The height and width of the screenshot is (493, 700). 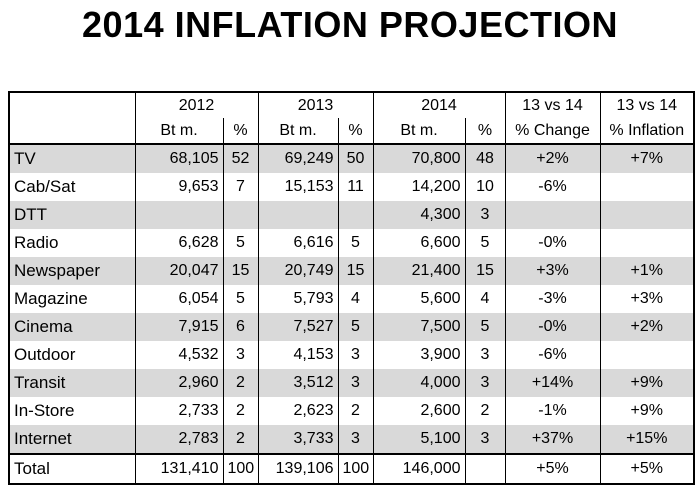 I want to click on total-row: Total 131,410 100 139,106 100 146,000 +5% +5%, so click(x=351, y=469).